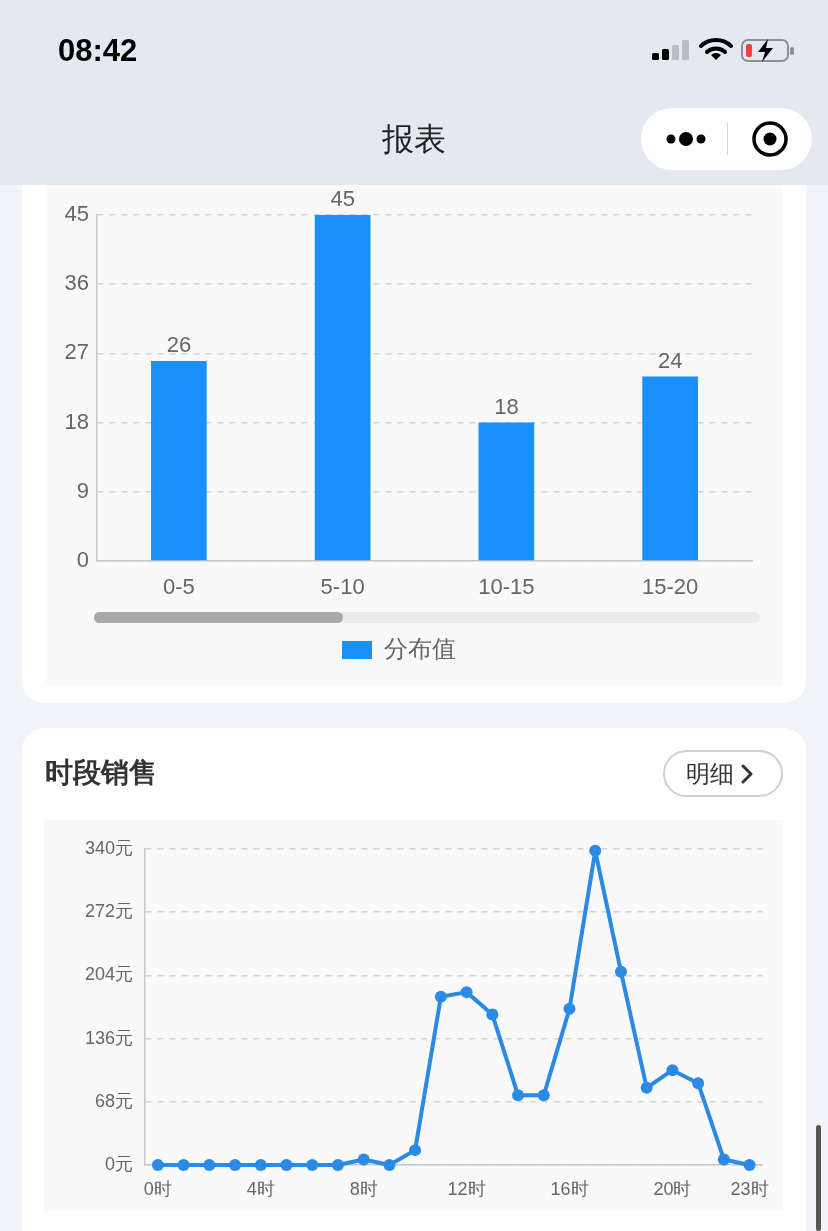 Image resolution: width=828 pixels, height=1231 pixels. What do you see at coordinates (82, 560) in the screenshot?
I see `y-tick-label: 0` at bounding box center [82, 560].